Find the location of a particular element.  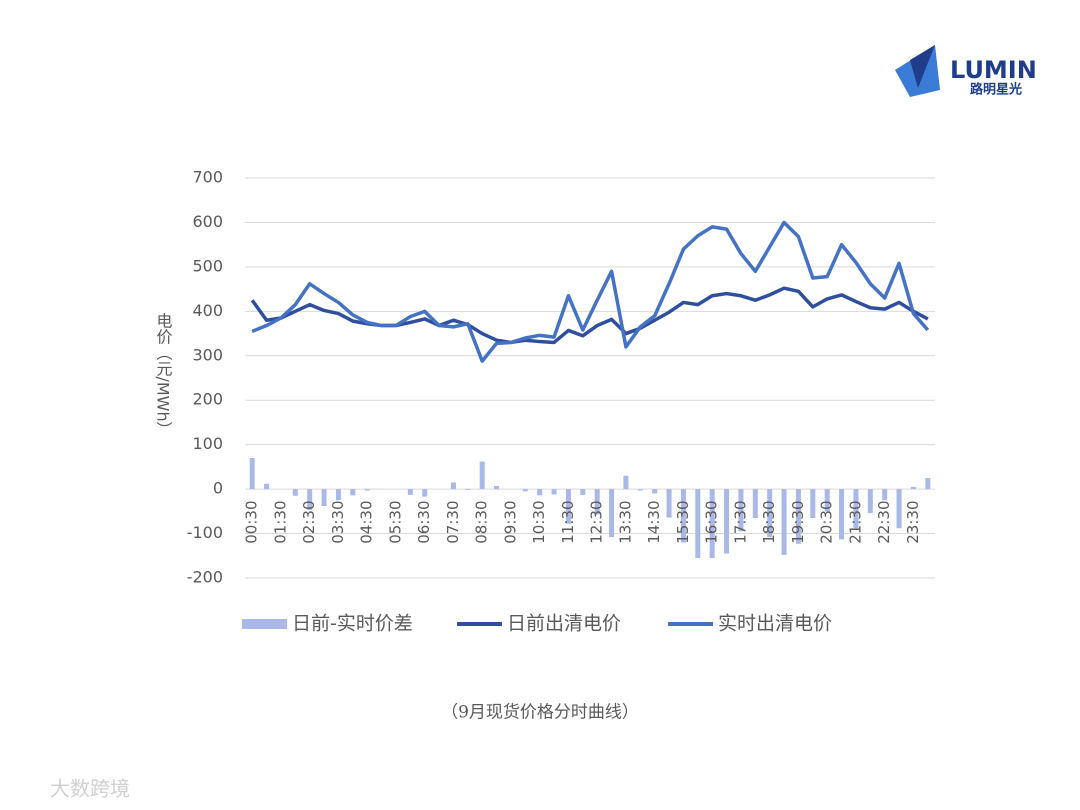

x-tick-label: 12:30 is located at coordinates (597, 521).